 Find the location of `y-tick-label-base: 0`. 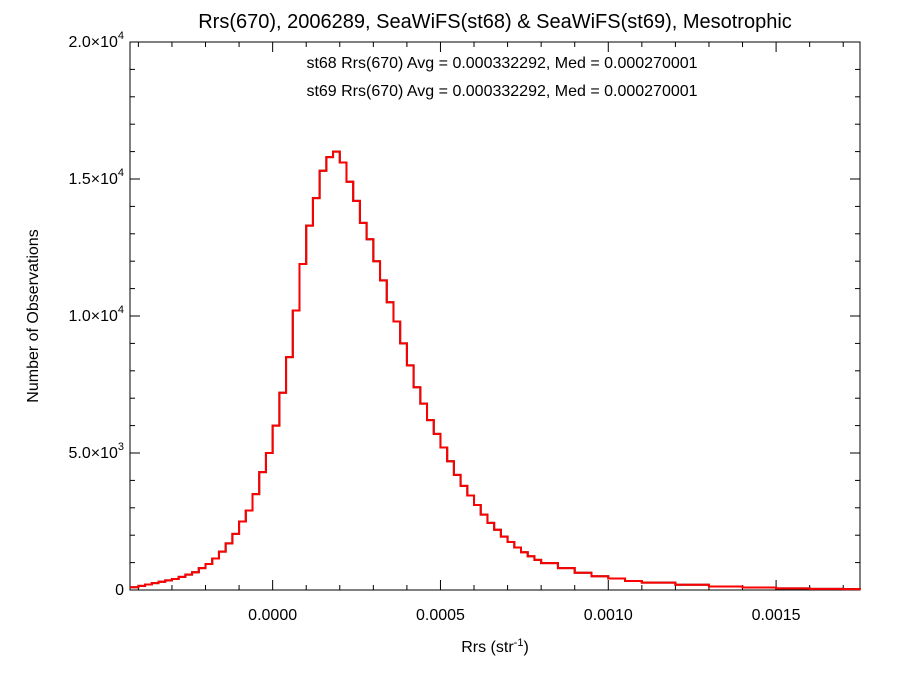

y-tick-label-base: 0 is located at coordinates (119, 590).